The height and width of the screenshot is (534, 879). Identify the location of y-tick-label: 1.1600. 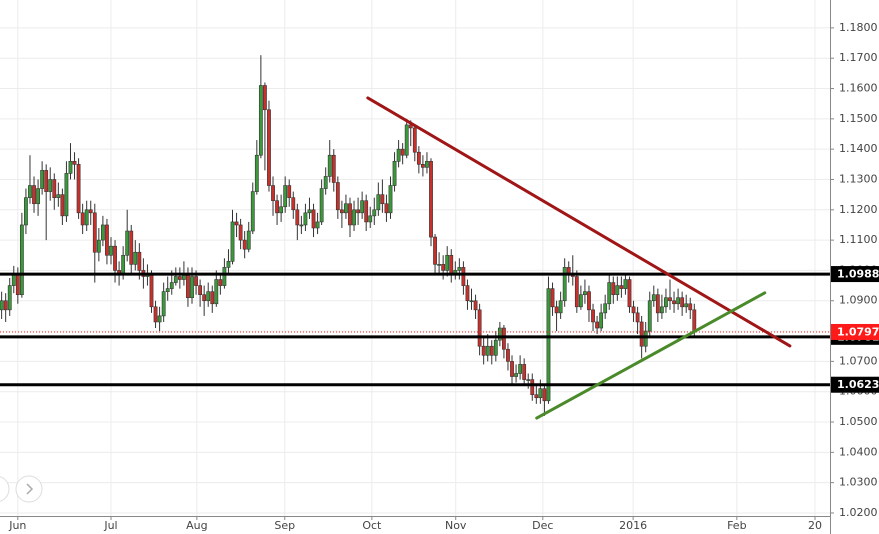
(858, 88).